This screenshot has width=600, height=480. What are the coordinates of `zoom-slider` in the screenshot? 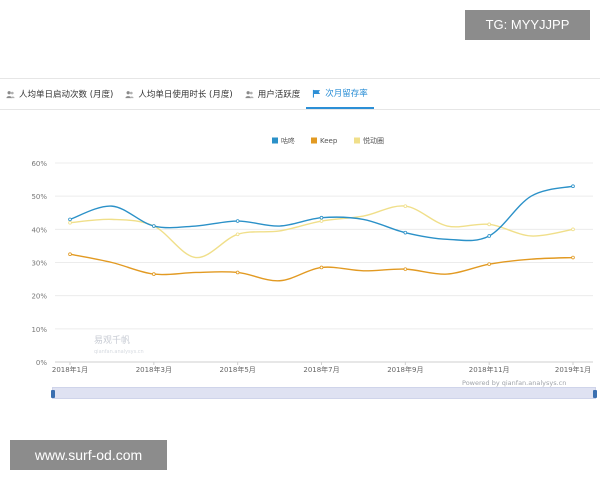 It's located at (324, 393).